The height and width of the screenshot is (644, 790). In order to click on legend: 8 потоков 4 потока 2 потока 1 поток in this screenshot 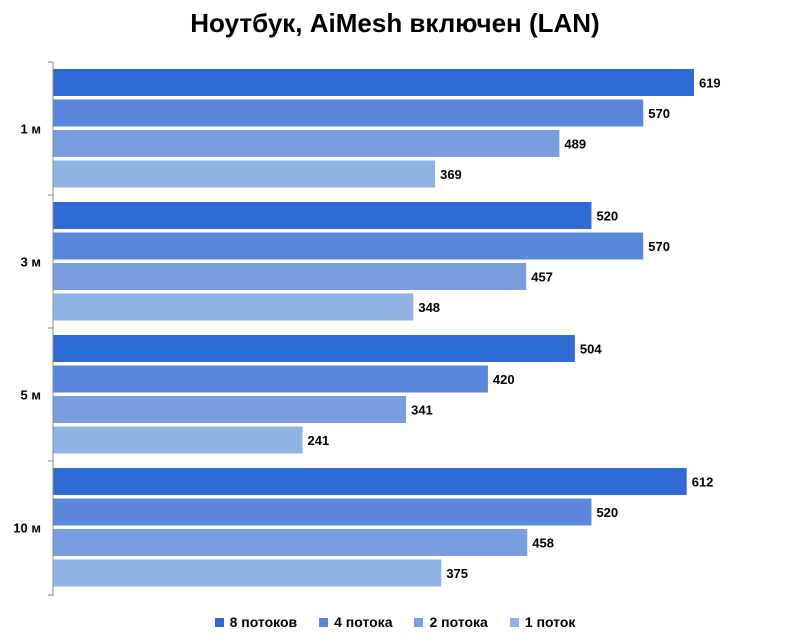, I will do `click(395, 622)`.